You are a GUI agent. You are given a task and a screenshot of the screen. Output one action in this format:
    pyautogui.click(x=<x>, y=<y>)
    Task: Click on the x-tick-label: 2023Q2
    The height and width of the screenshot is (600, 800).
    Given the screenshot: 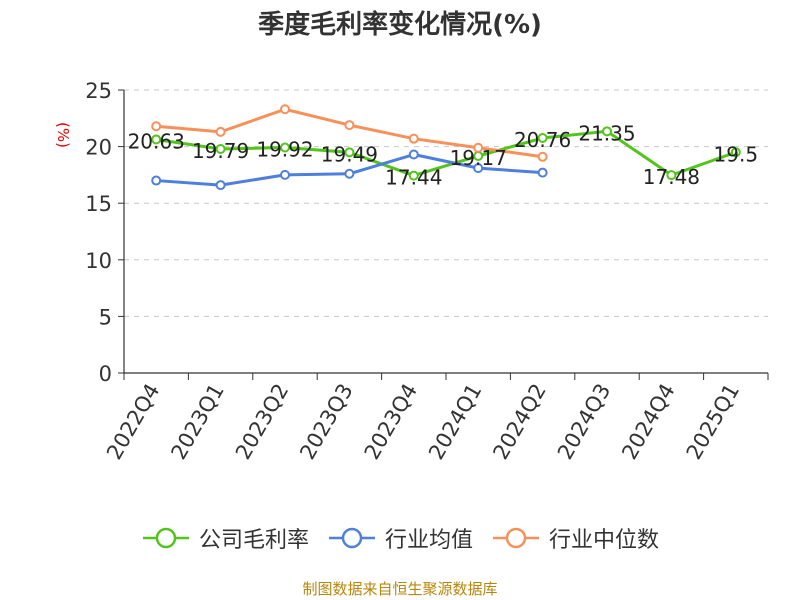 What is the action you would take?
    pyautogui.click(x=262, y=422)
    